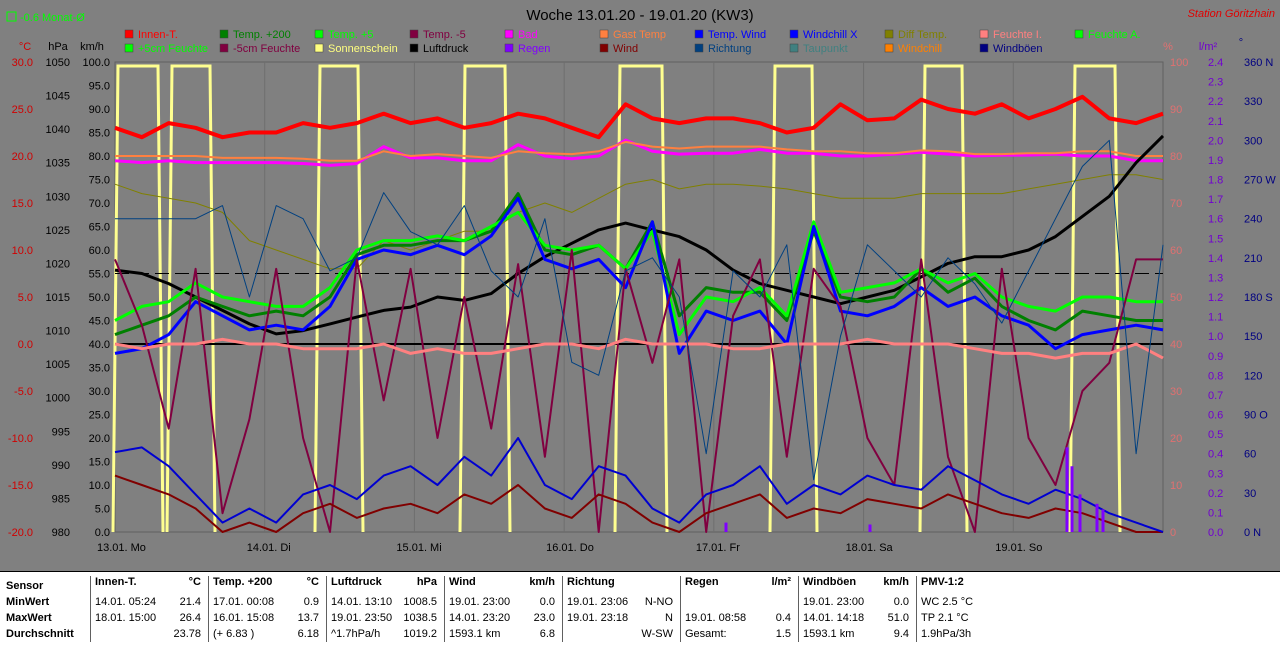  What do you see at coordinates (61, 533) in the screenshot?
I see `y-tick-press: 980` at bounding box center [61, 533].